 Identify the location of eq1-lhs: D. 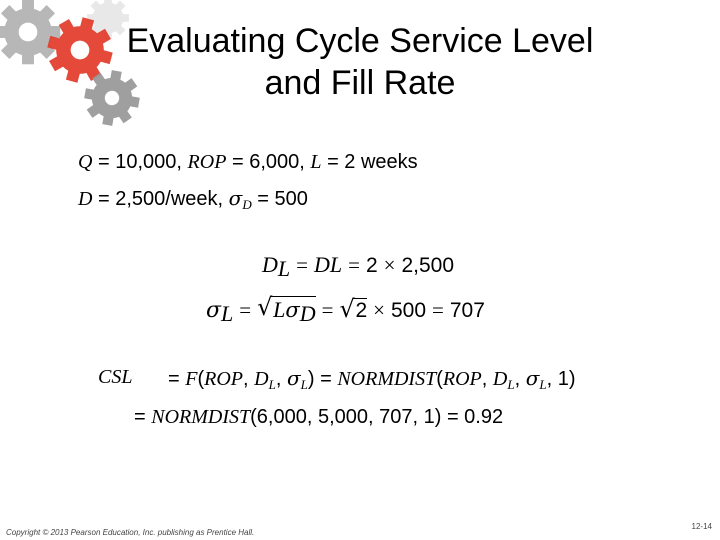
(270, 264).